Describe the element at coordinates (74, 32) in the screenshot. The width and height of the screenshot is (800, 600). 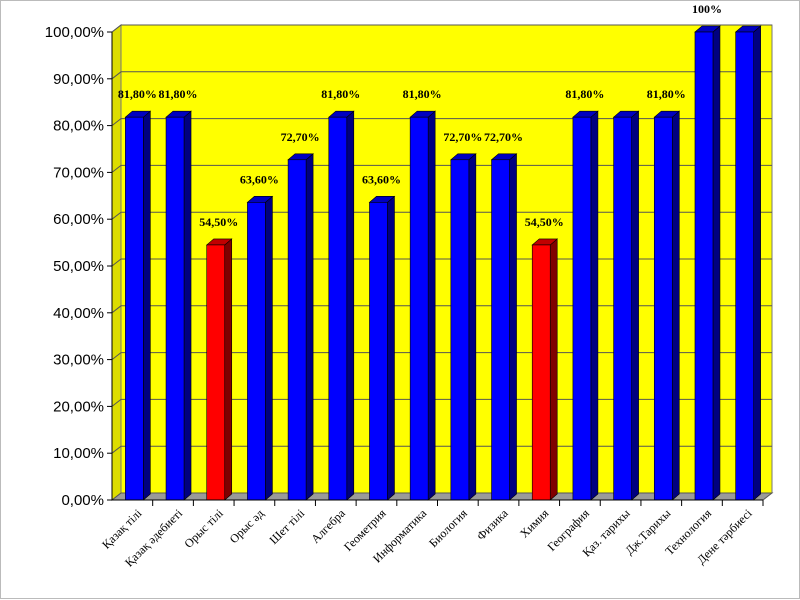
I see `y-tick-label: 100,00%` at that location.